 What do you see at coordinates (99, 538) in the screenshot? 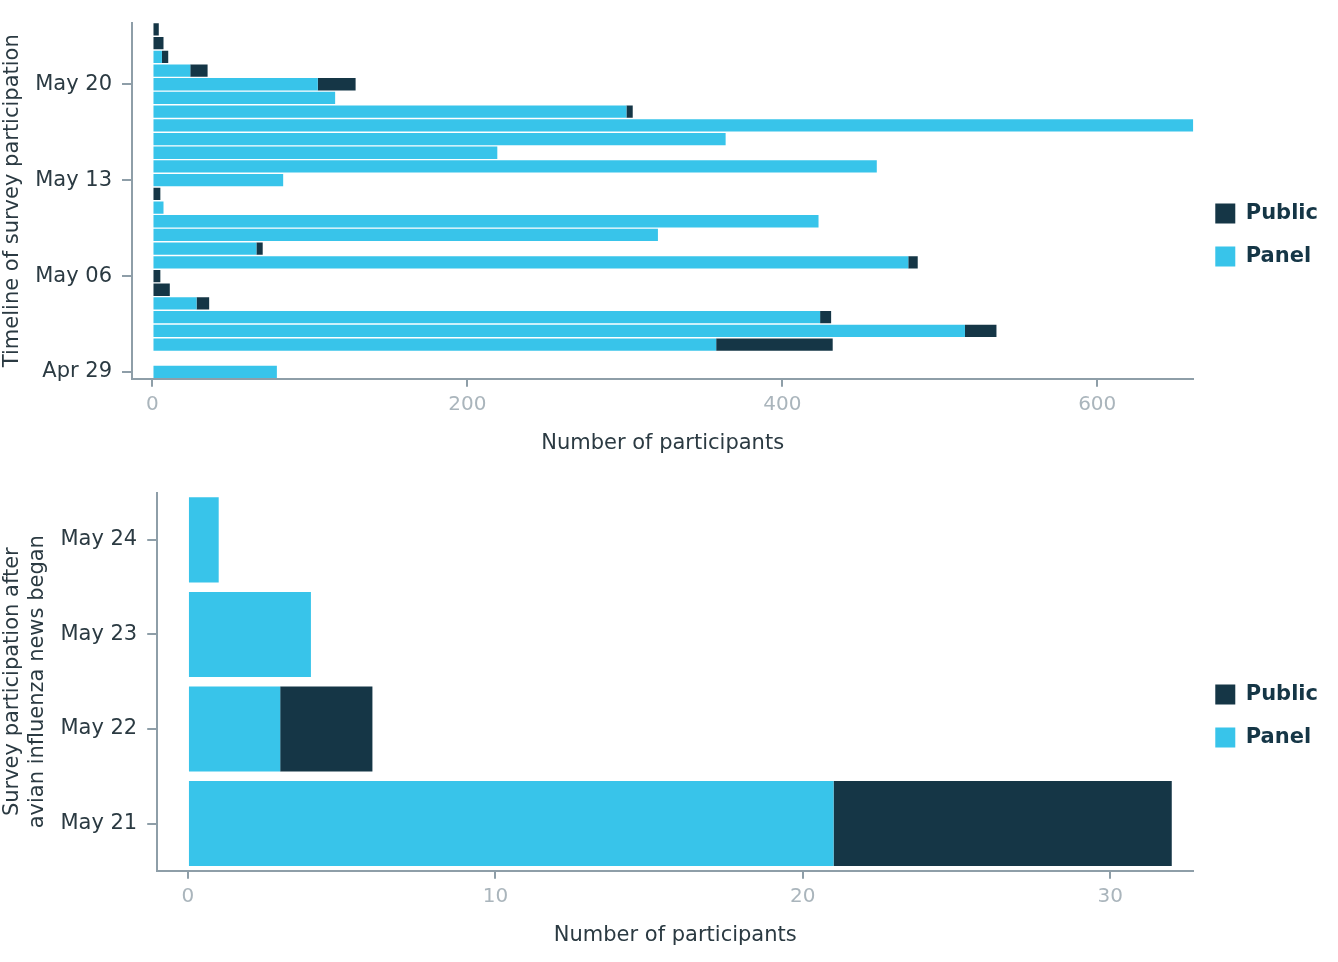
I see `y-tick-label: May 24` at bounding box center [99, 538].